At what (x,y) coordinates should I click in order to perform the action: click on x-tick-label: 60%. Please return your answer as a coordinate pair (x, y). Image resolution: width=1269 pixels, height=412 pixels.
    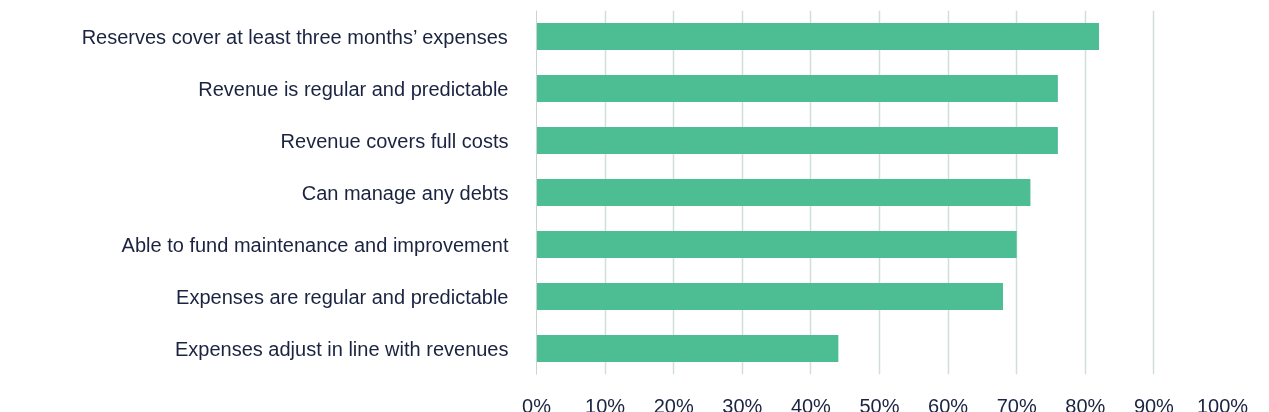
    Looking at the image, I should click on (948, 403).